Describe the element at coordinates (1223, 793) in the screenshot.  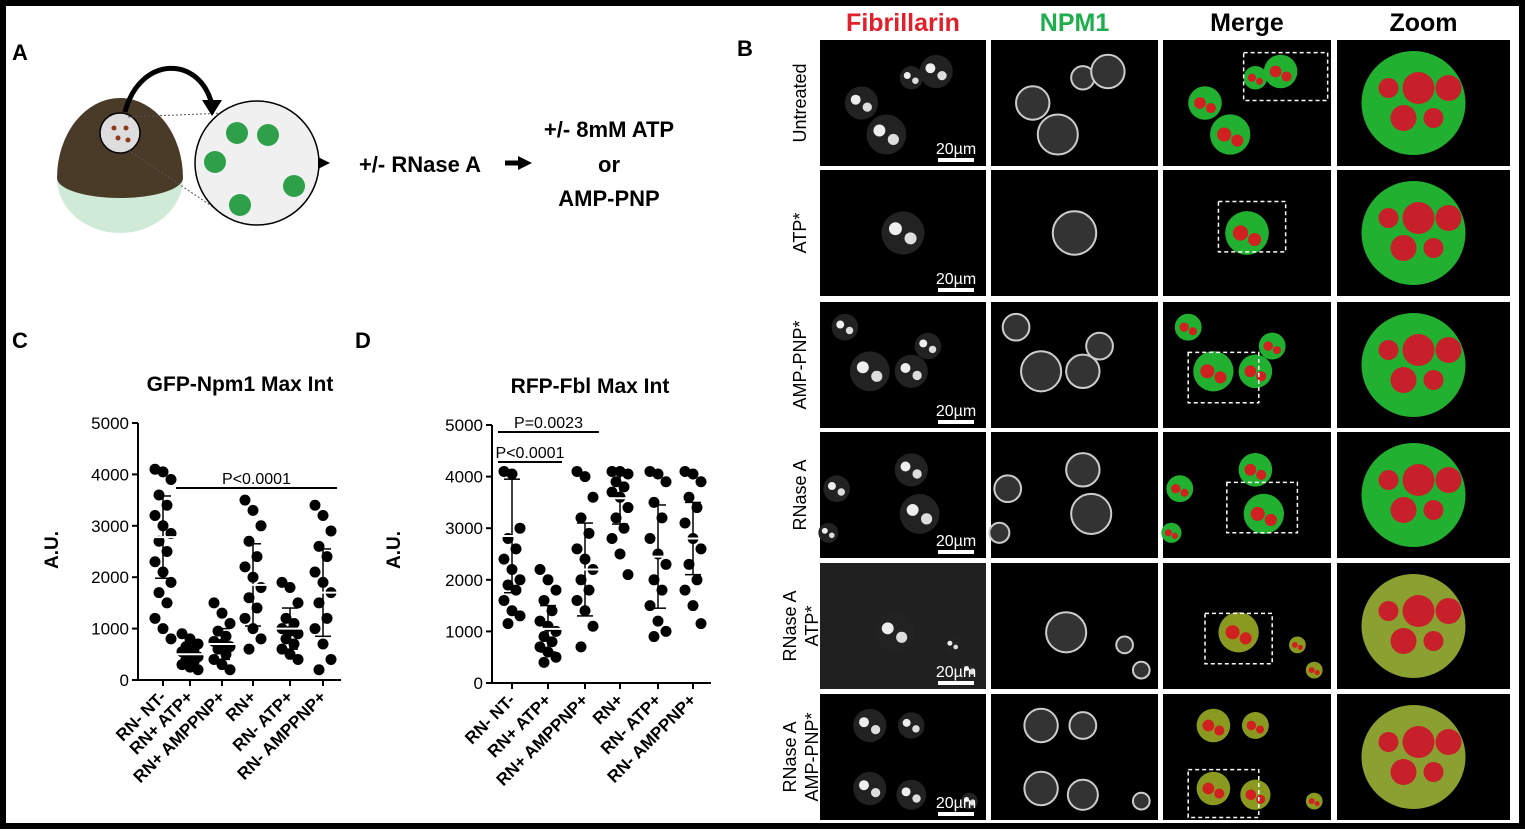
I see `zoom-box` at that location.